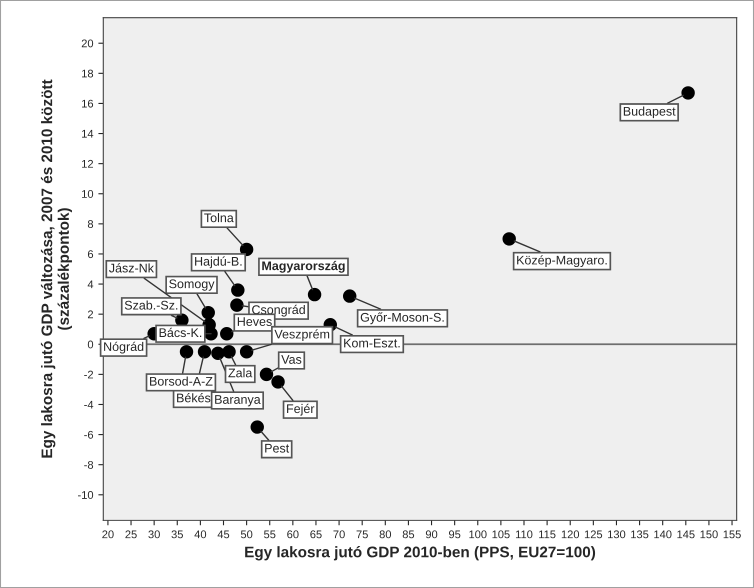 This screenshot has height=588, width=754. What do you see at coordinates (91, 344) in the screenshot?
I see `y-tick-label: 0` at bounding box center [91, 344].